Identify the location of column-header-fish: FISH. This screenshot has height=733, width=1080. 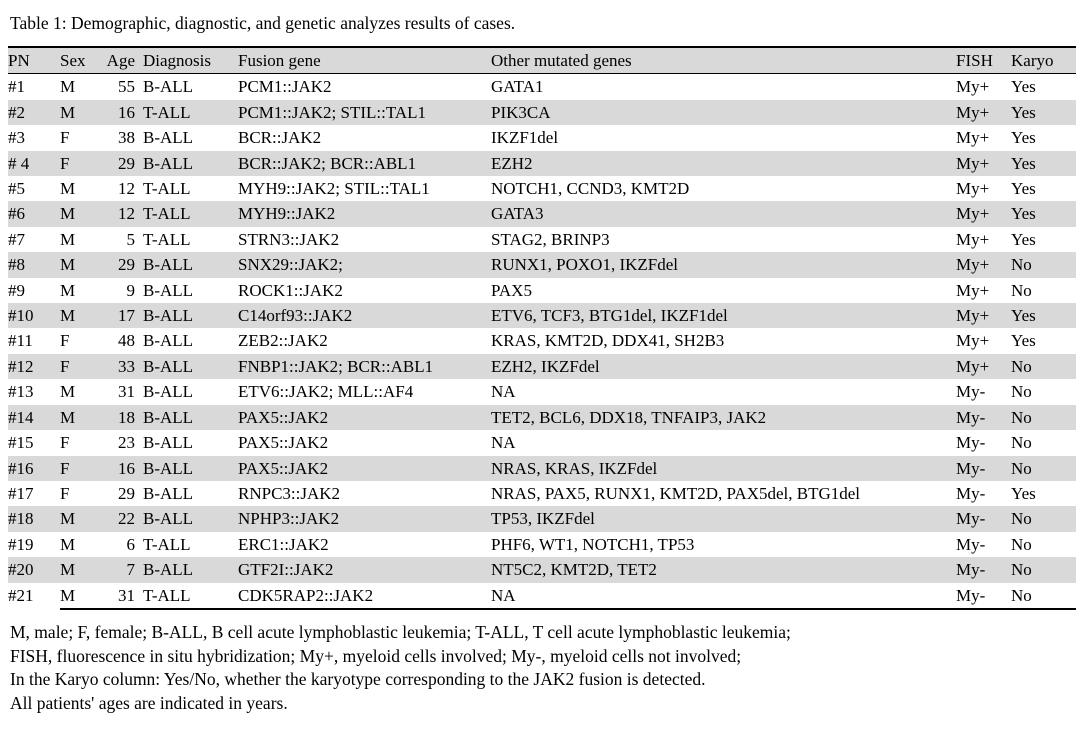
(974, 60).